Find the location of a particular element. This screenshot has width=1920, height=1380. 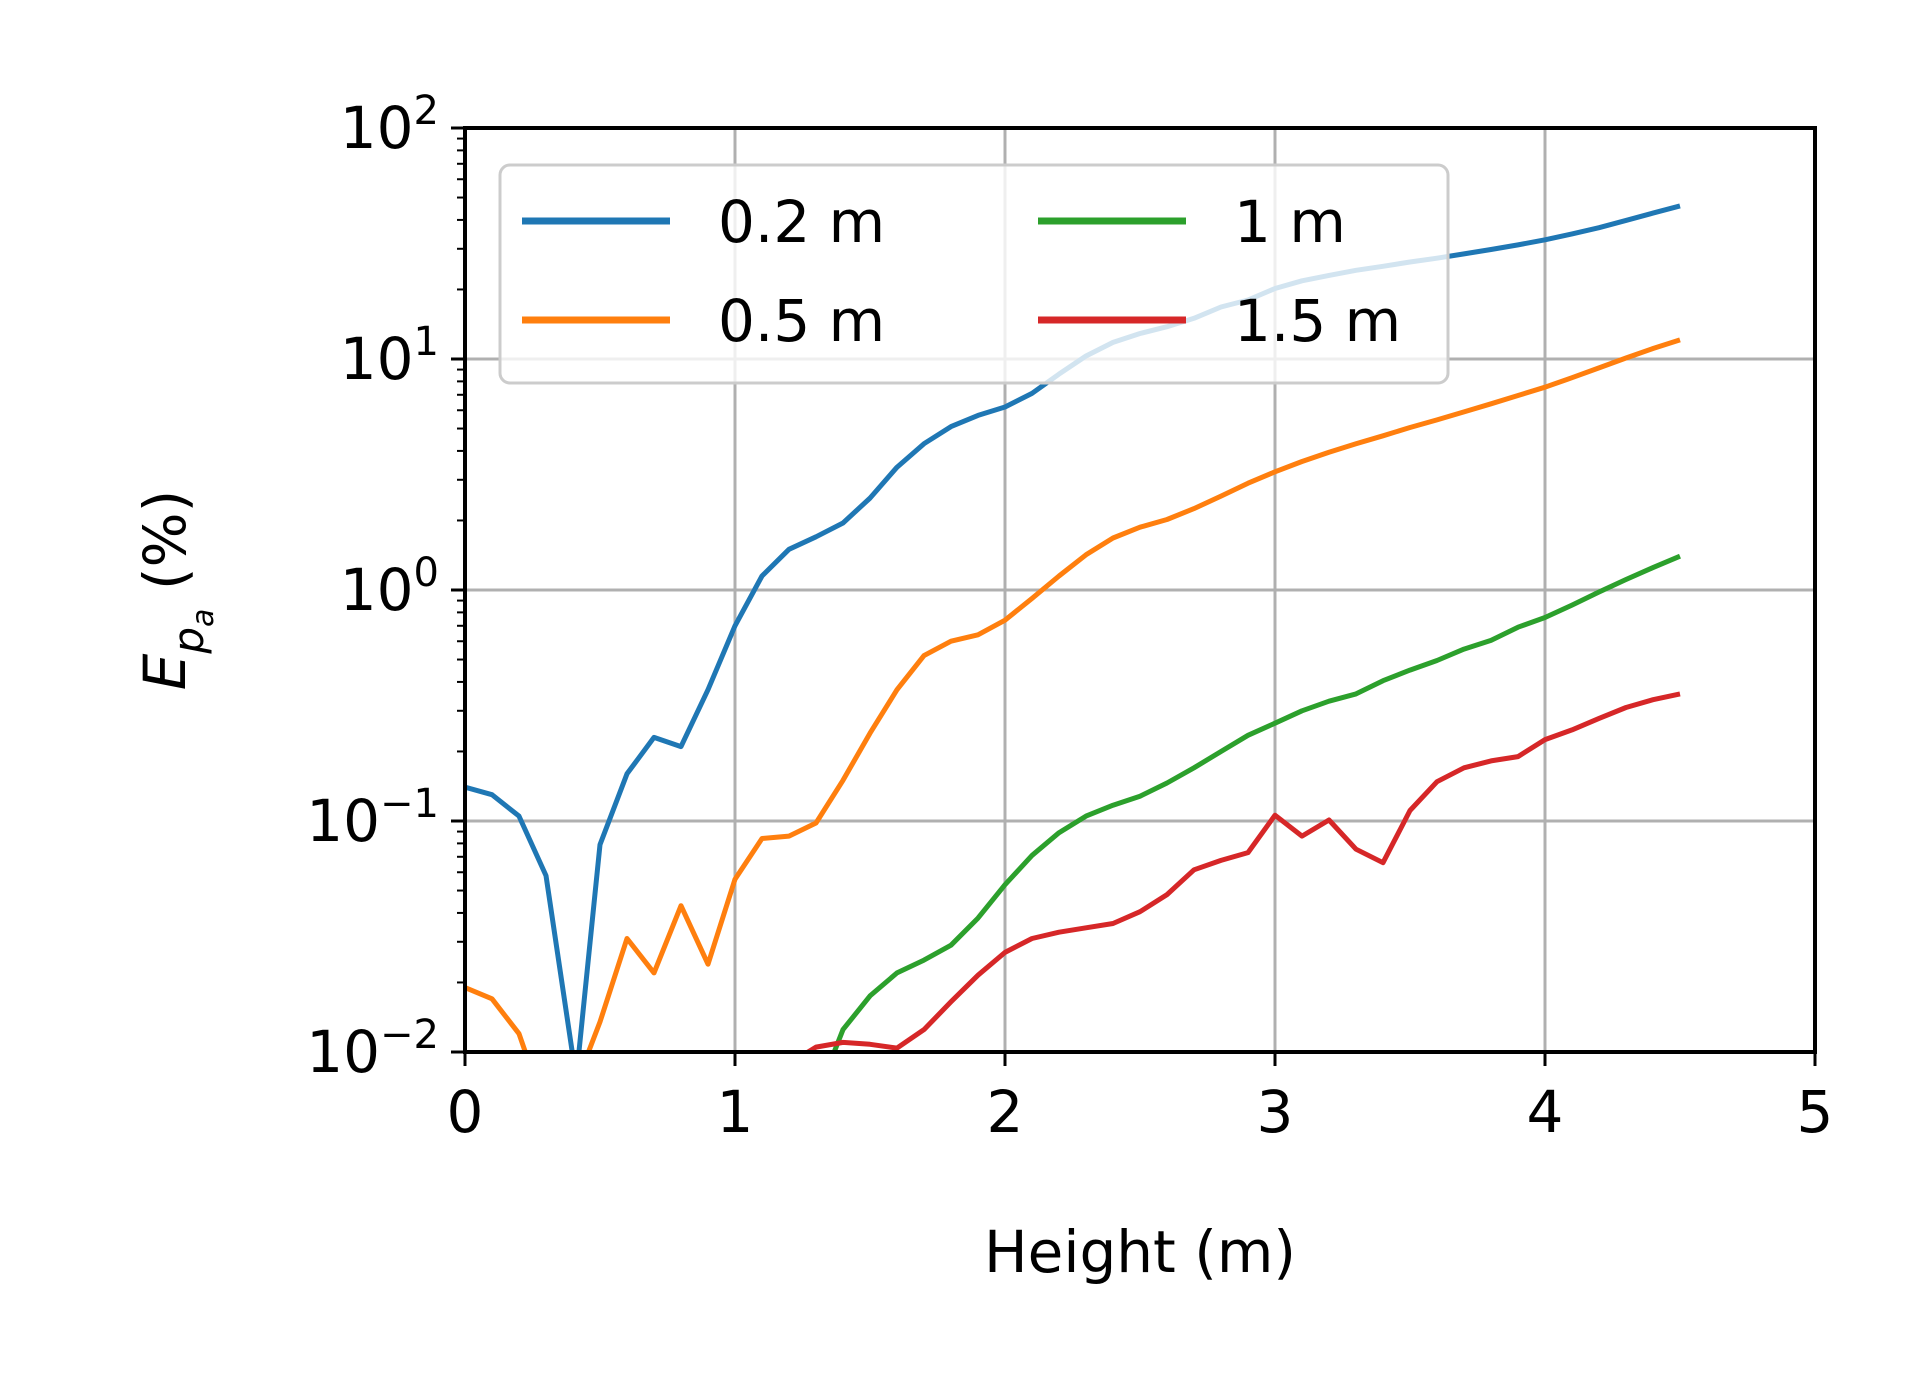

x-axis-label: Height (m) is located at coordinates (1140, 1252).